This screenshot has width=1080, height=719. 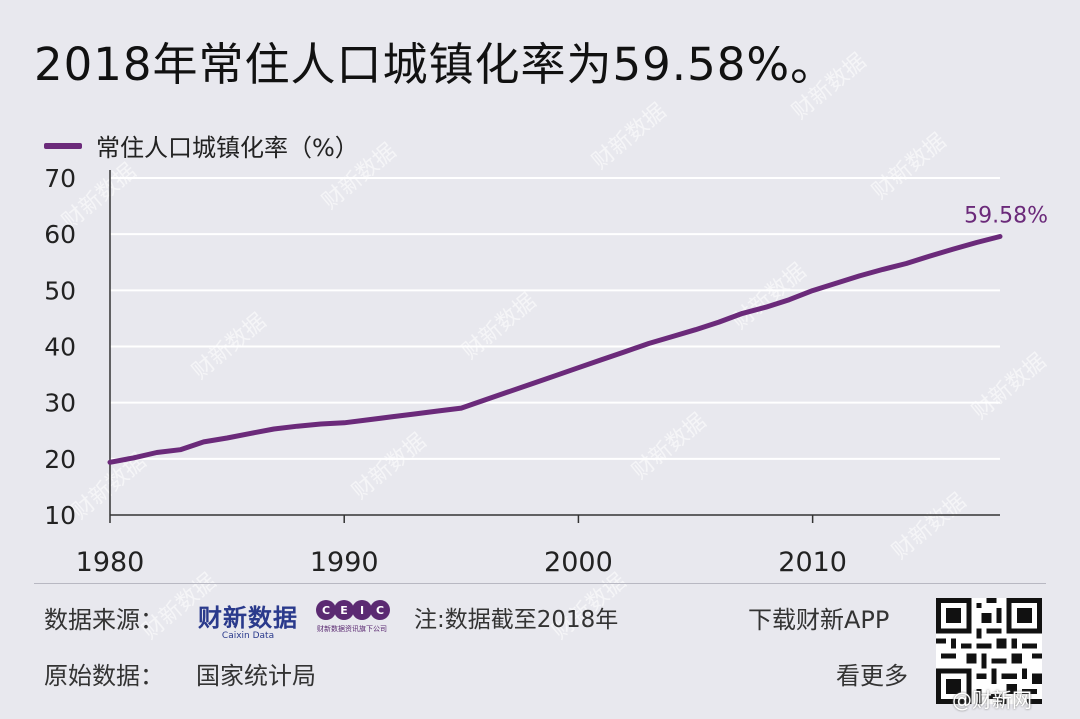 I want to click on data-label: 59.58%, so click(x=1006, y=216).